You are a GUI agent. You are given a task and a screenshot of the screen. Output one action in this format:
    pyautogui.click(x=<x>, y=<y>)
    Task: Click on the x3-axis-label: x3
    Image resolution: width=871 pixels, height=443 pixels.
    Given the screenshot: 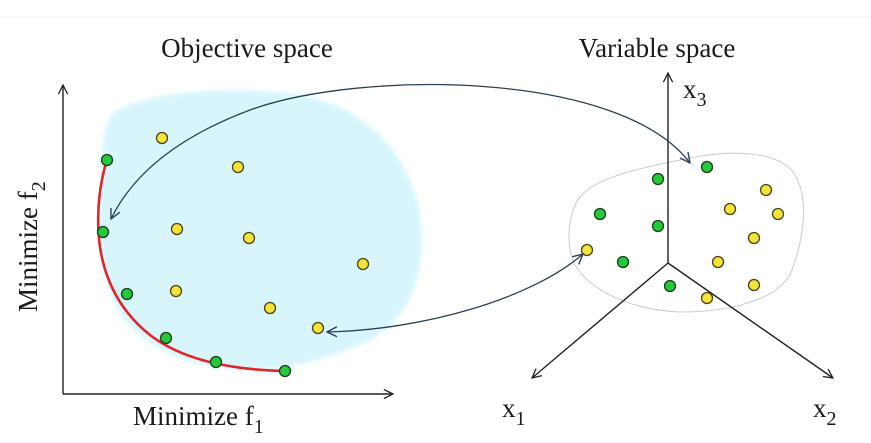 What is the action you would take?
    pyautogui.click(x=695, y=92)
    